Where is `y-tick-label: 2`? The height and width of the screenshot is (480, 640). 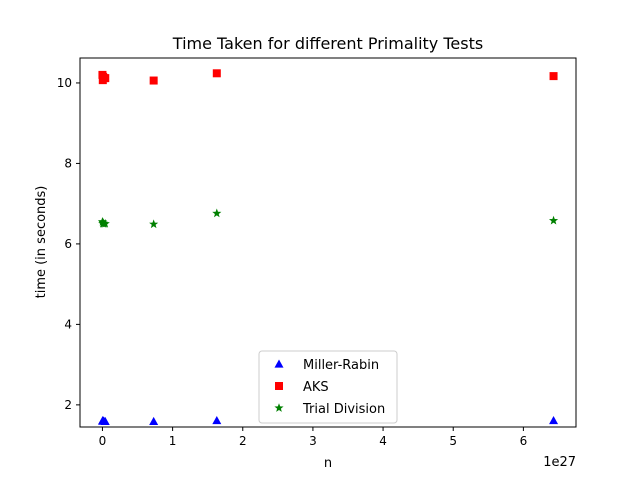
y-tick-label: 2 is located at coordinates (68, 405).